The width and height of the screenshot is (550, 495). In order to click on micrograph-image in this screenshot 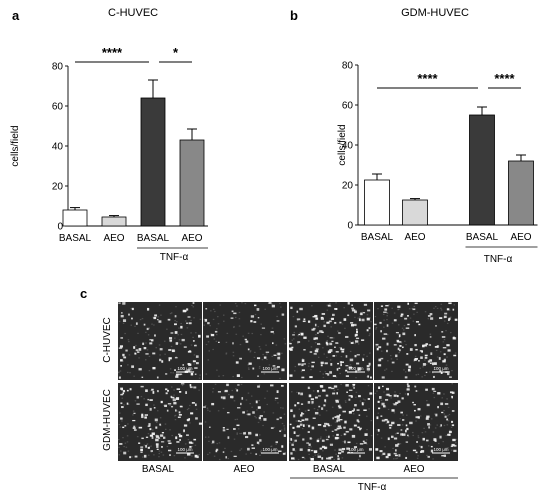, I will do `click(245, 422)`.